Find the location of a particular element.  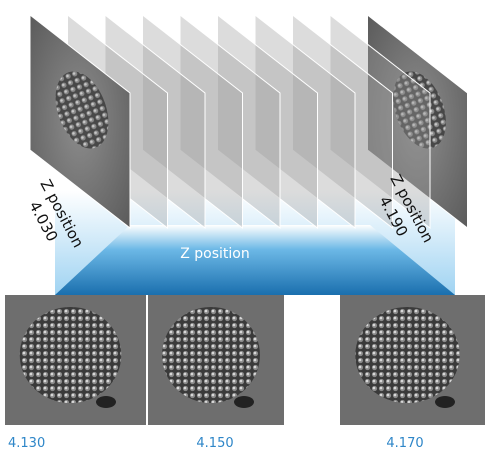

image-label: 4.150 is located at coordinates (214, 443).